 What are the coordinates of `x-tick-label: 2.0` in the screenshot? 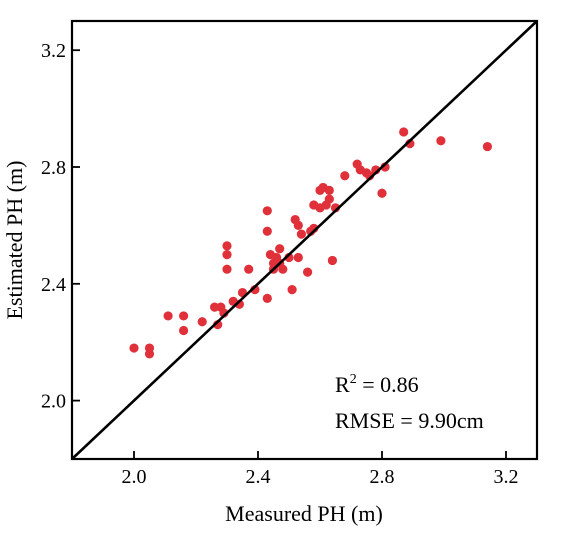 It's located at (134, 477).